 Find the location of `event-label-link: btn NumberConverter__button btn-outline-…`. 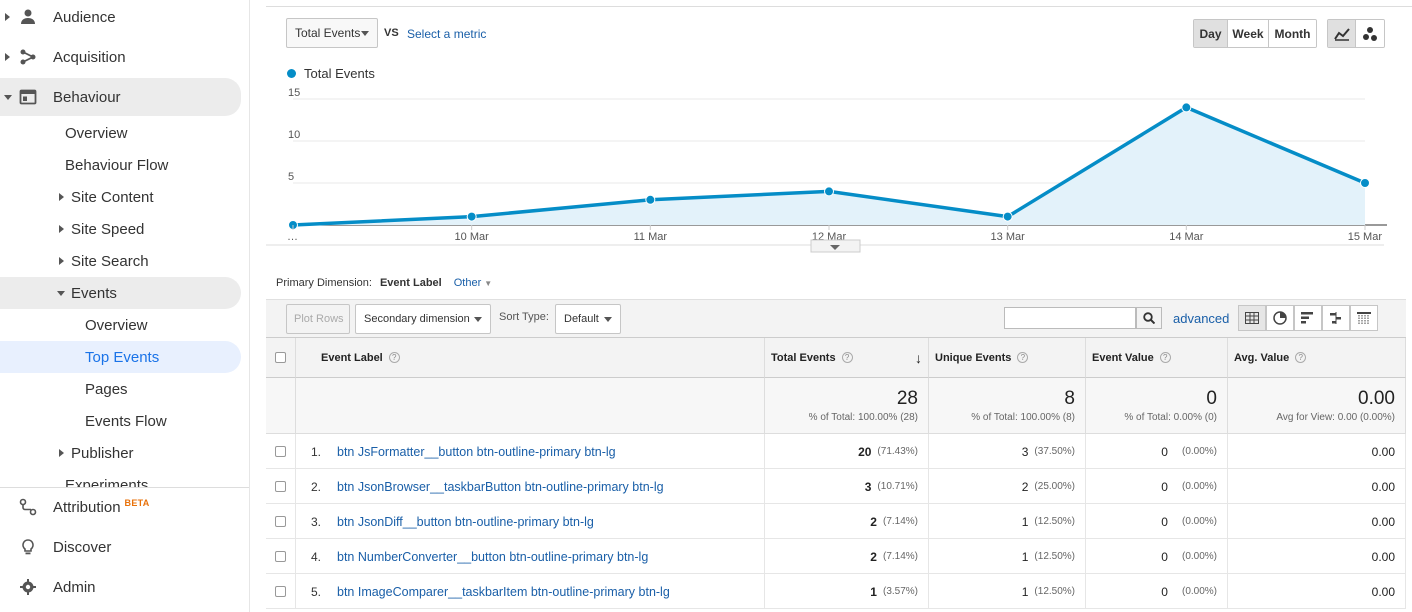

event-label-link: btn NumberConverter__button btn-outline-… is located at coordinates (493, 556).